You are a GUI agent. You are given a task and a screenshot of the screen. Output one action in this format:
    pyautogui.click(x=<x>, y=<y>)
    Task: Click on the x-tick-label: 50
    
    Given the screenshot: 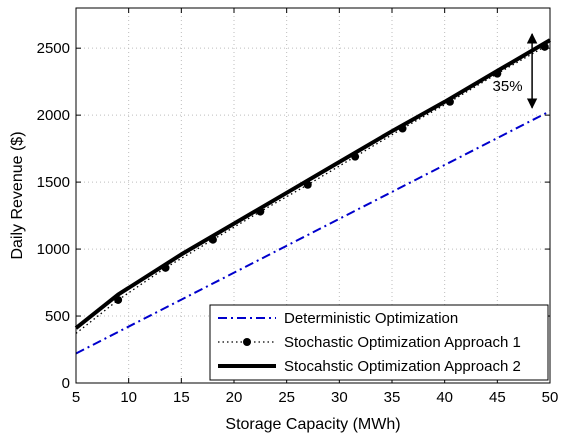 What is the action you would take?
    pyautogui.click(x=550, y=397)
    